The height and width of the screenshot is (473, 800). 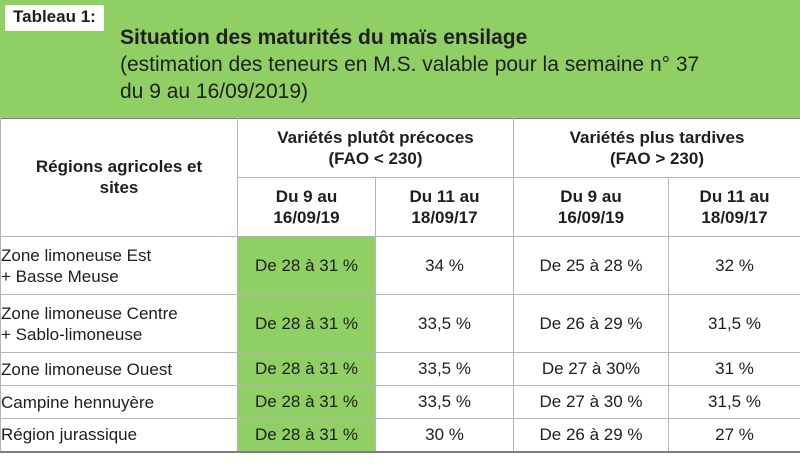 I want to click on region-cell: Zone limoneuse Ouest, so click(x=119, y=369).